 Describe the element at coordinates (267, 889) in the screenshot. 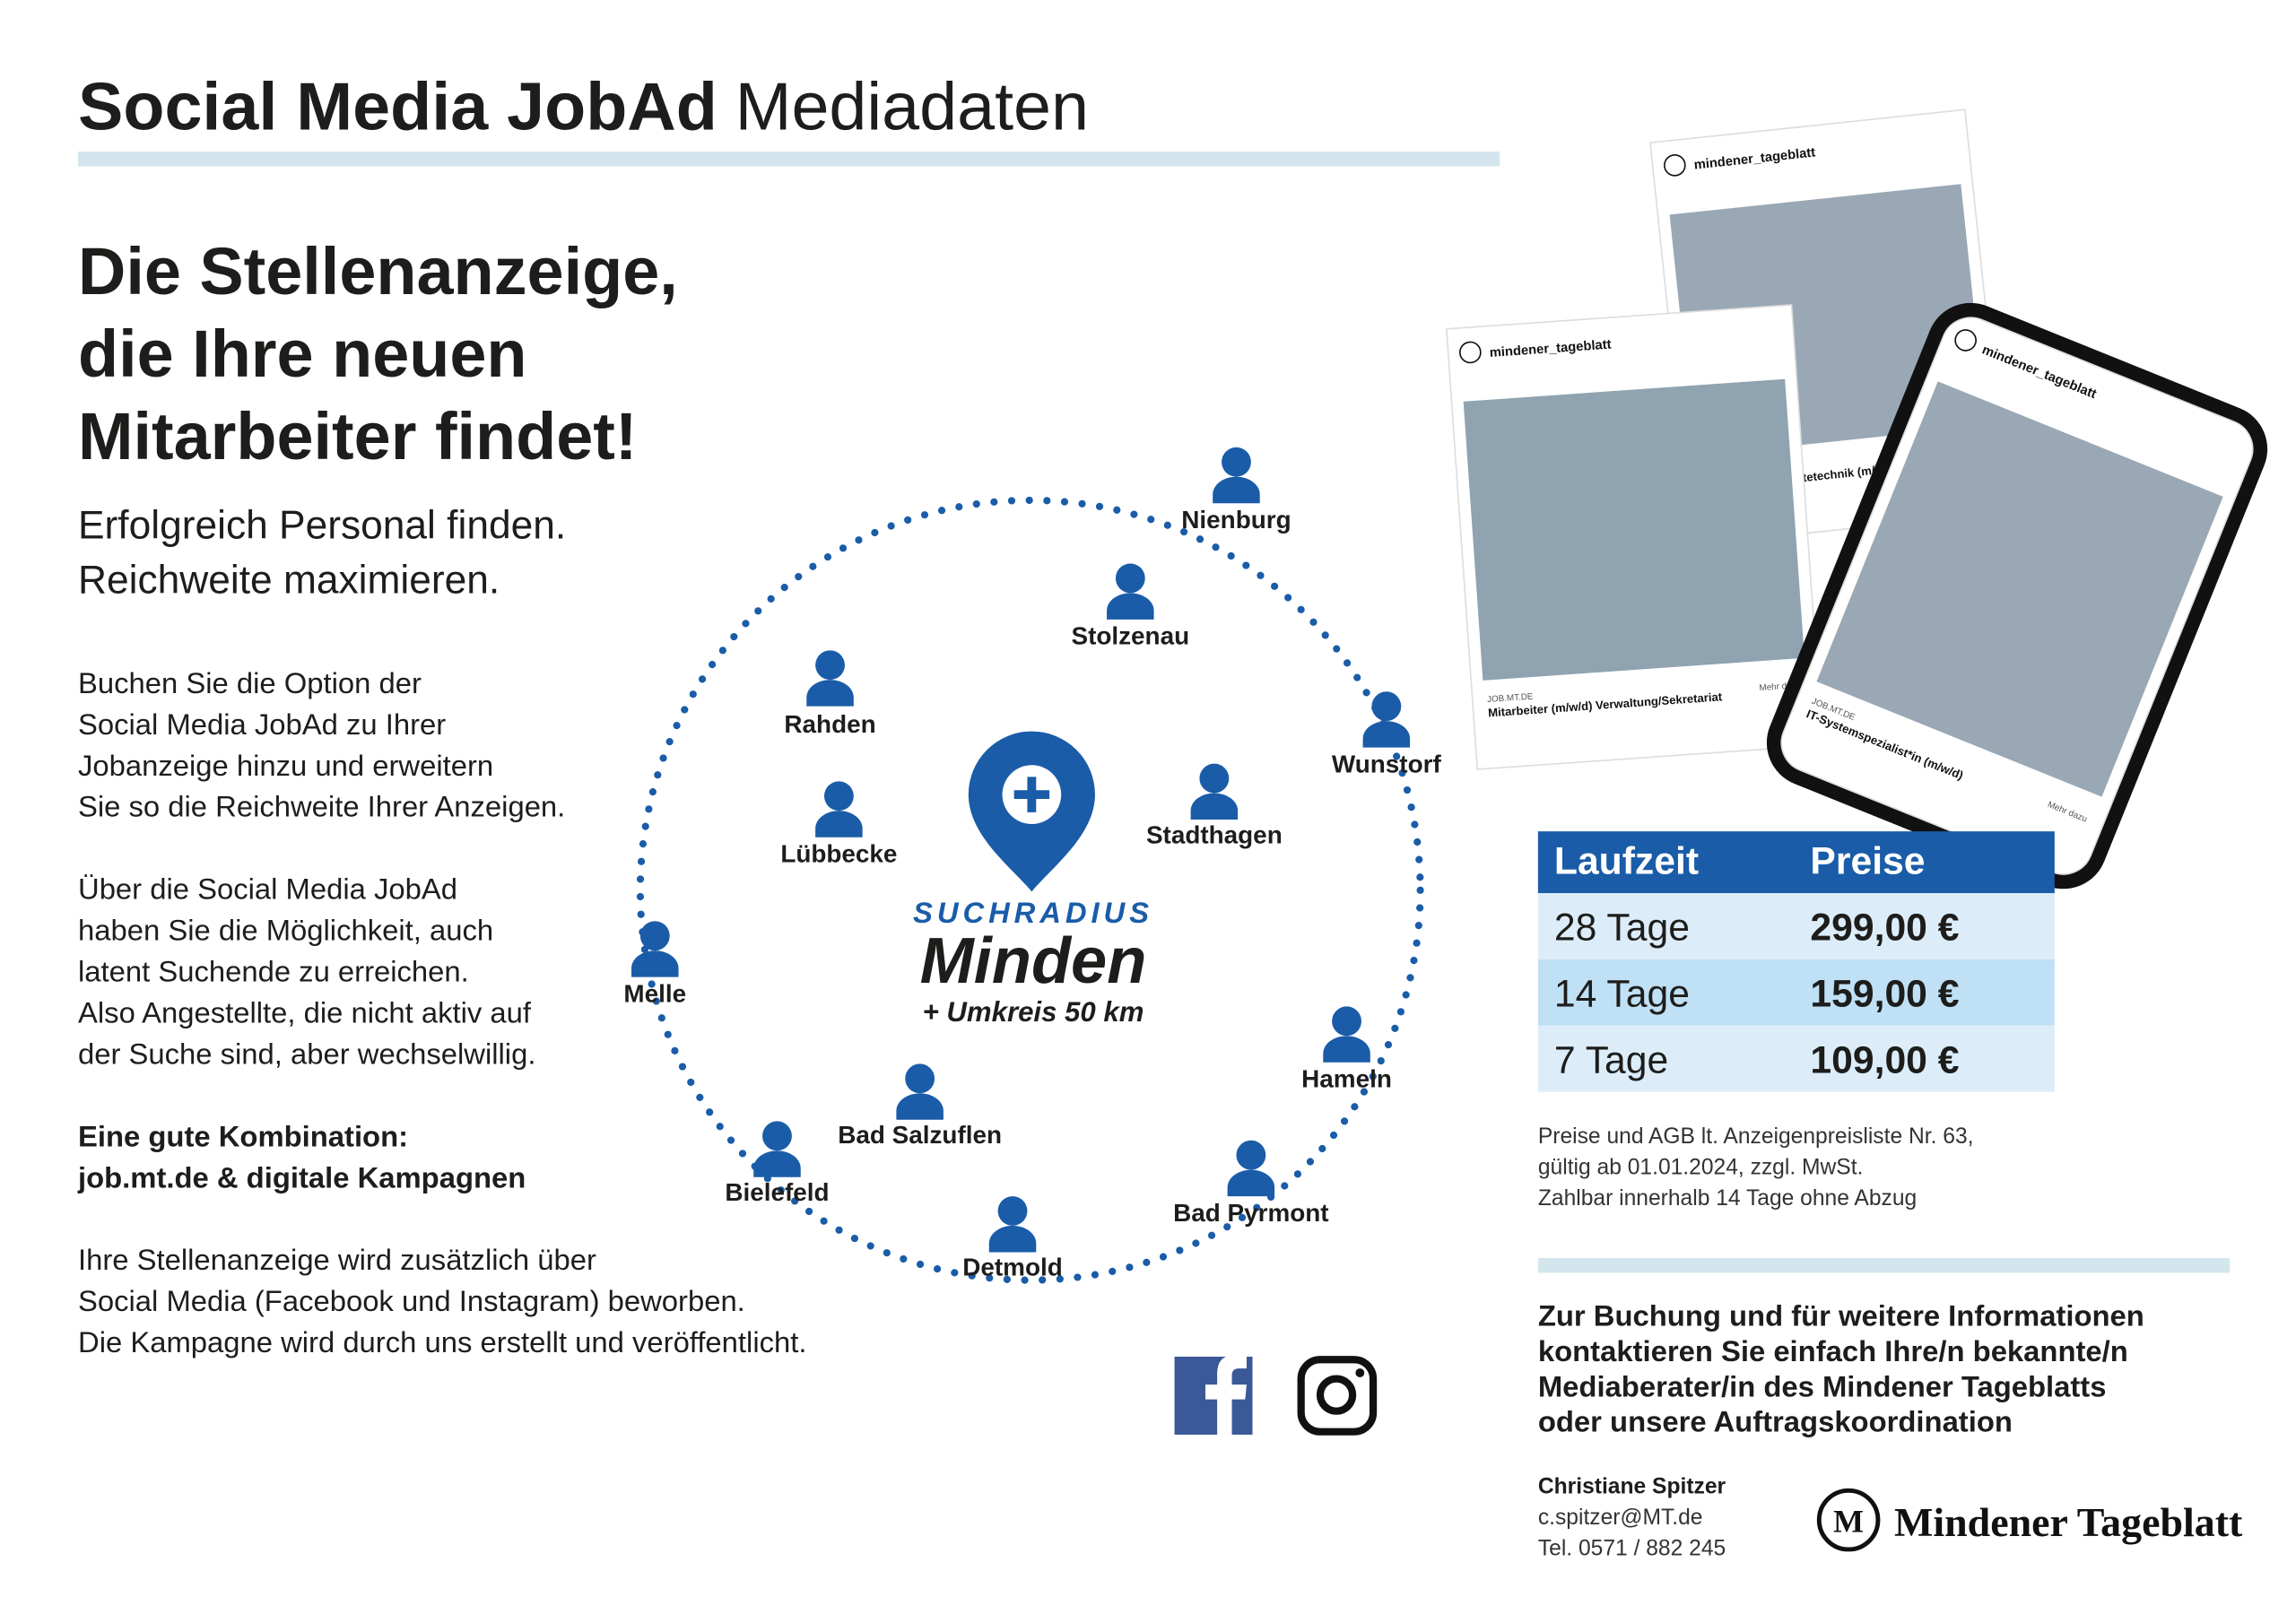

I see `body-line: Über die Social Media JobAd` at that location.